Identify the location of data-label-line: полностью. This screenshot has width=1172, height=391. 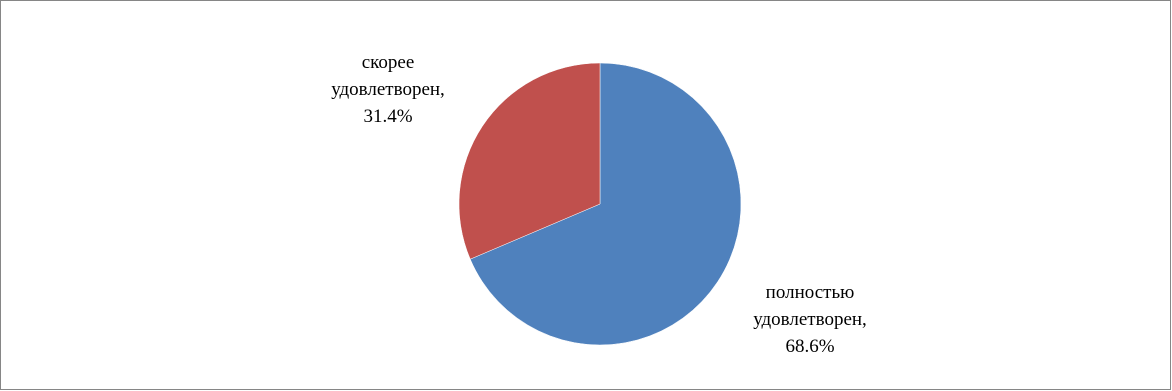
(810, 292).